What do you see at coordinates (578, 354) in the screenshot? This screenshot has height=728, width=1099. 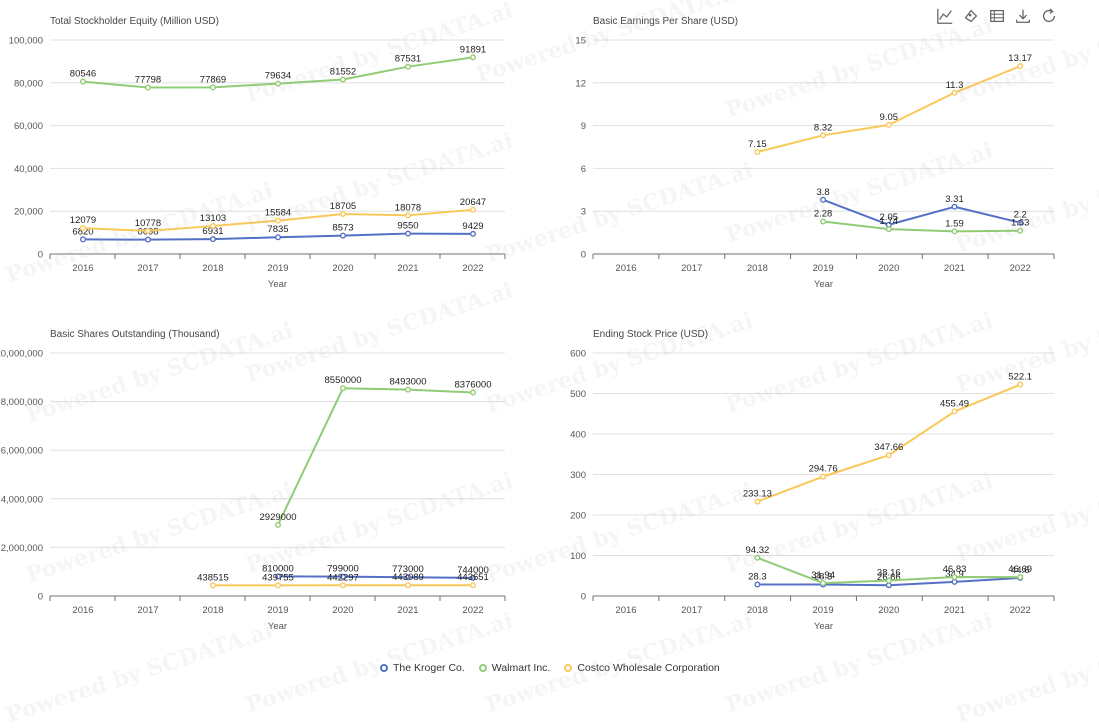 I see `y-tick-label: 600` at bounding box center [578, 354].